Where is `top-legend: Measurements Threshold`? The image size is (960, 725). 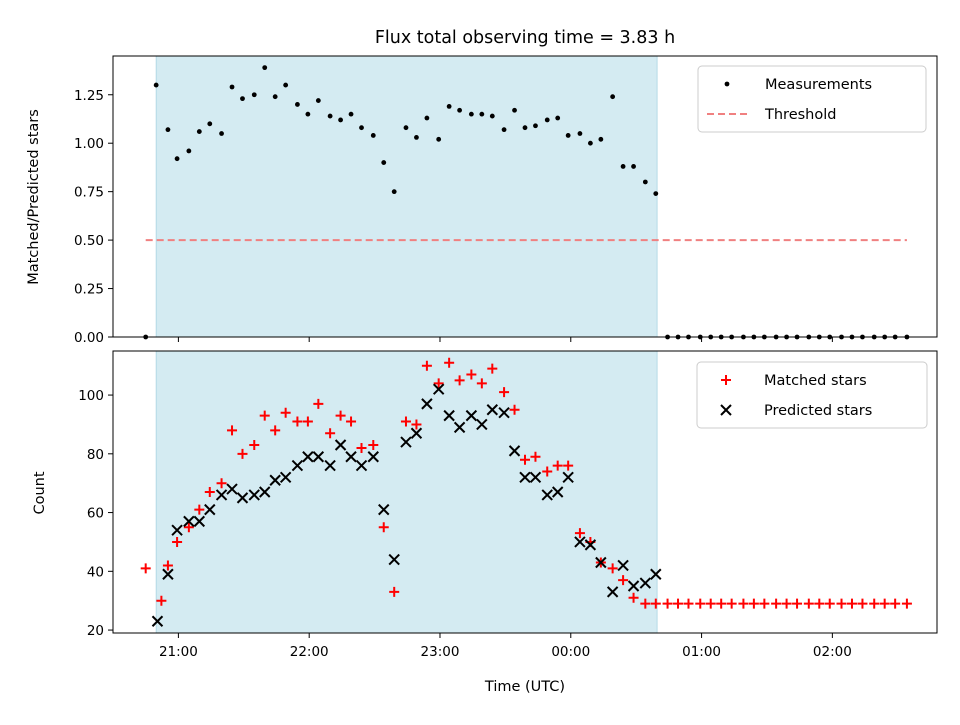 top-legend: Measurements Threshold is located at coordinates (812, 99).